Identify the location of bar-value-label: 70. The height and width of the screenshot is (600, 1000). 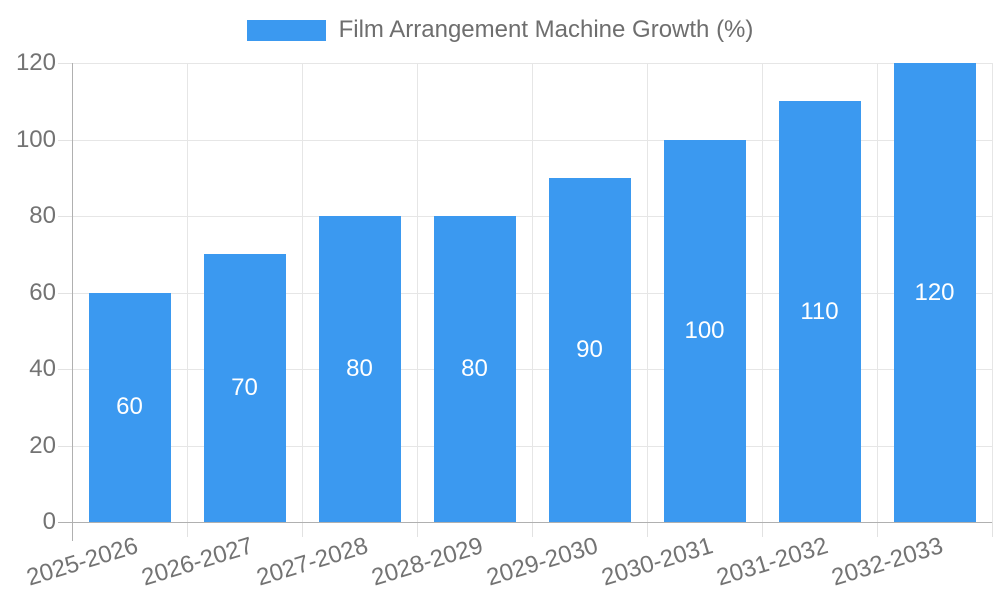
(244, 388).